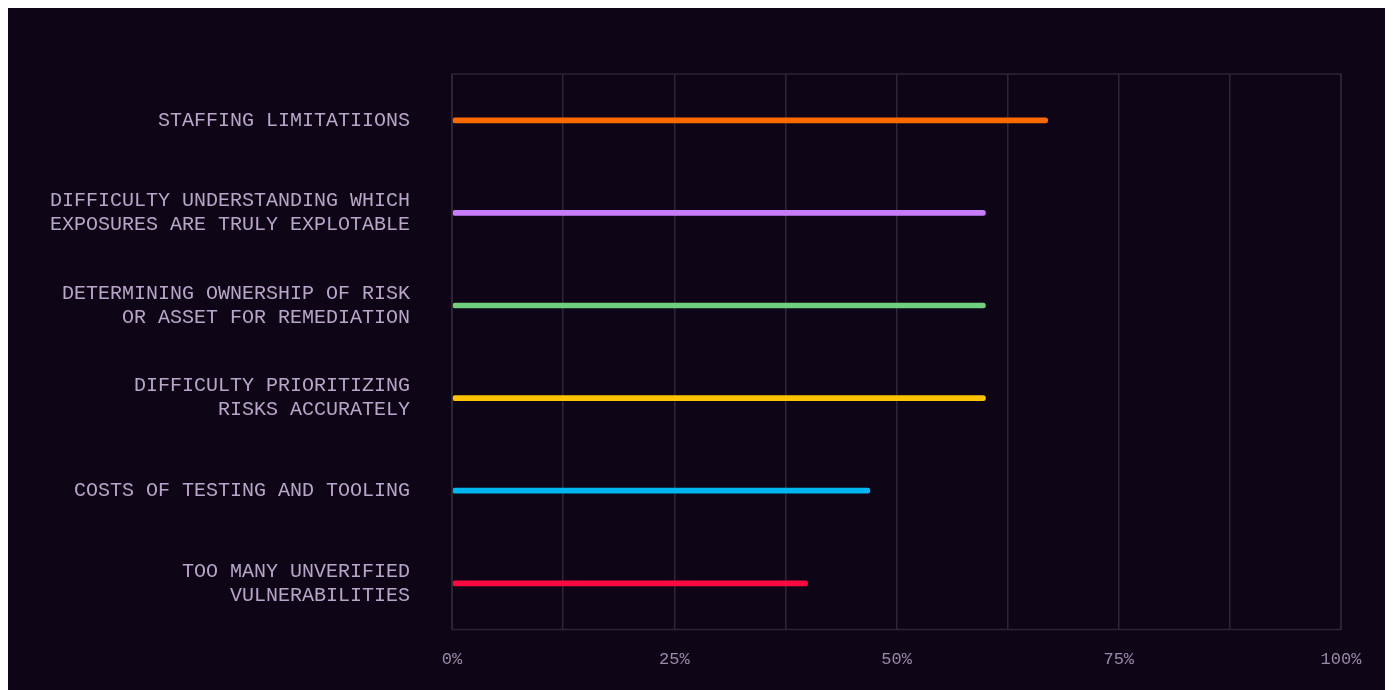 The height and width of the screenshot is (690, 1393). Describe the element at coordinates (284, 120) in the screenshot. I see `y-tick-label: STAFFING LIMITATIIONS` at that location.